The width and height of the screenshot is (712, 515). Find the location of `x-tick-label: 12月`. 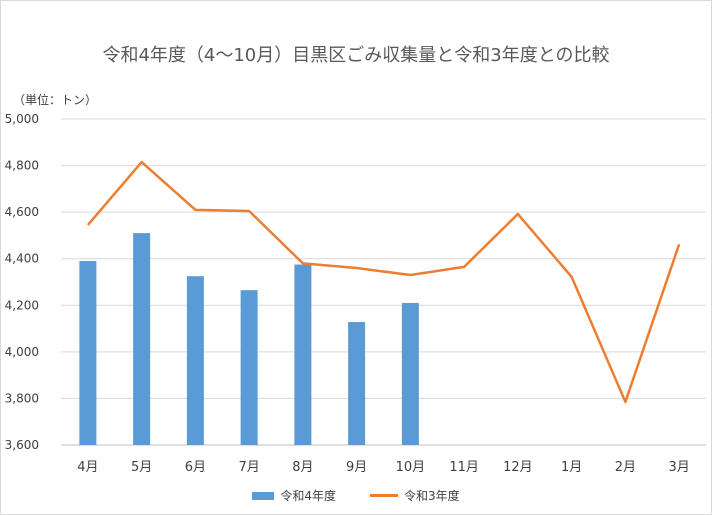

x-tick-label: 12月 is located at coordinates (518, 467).